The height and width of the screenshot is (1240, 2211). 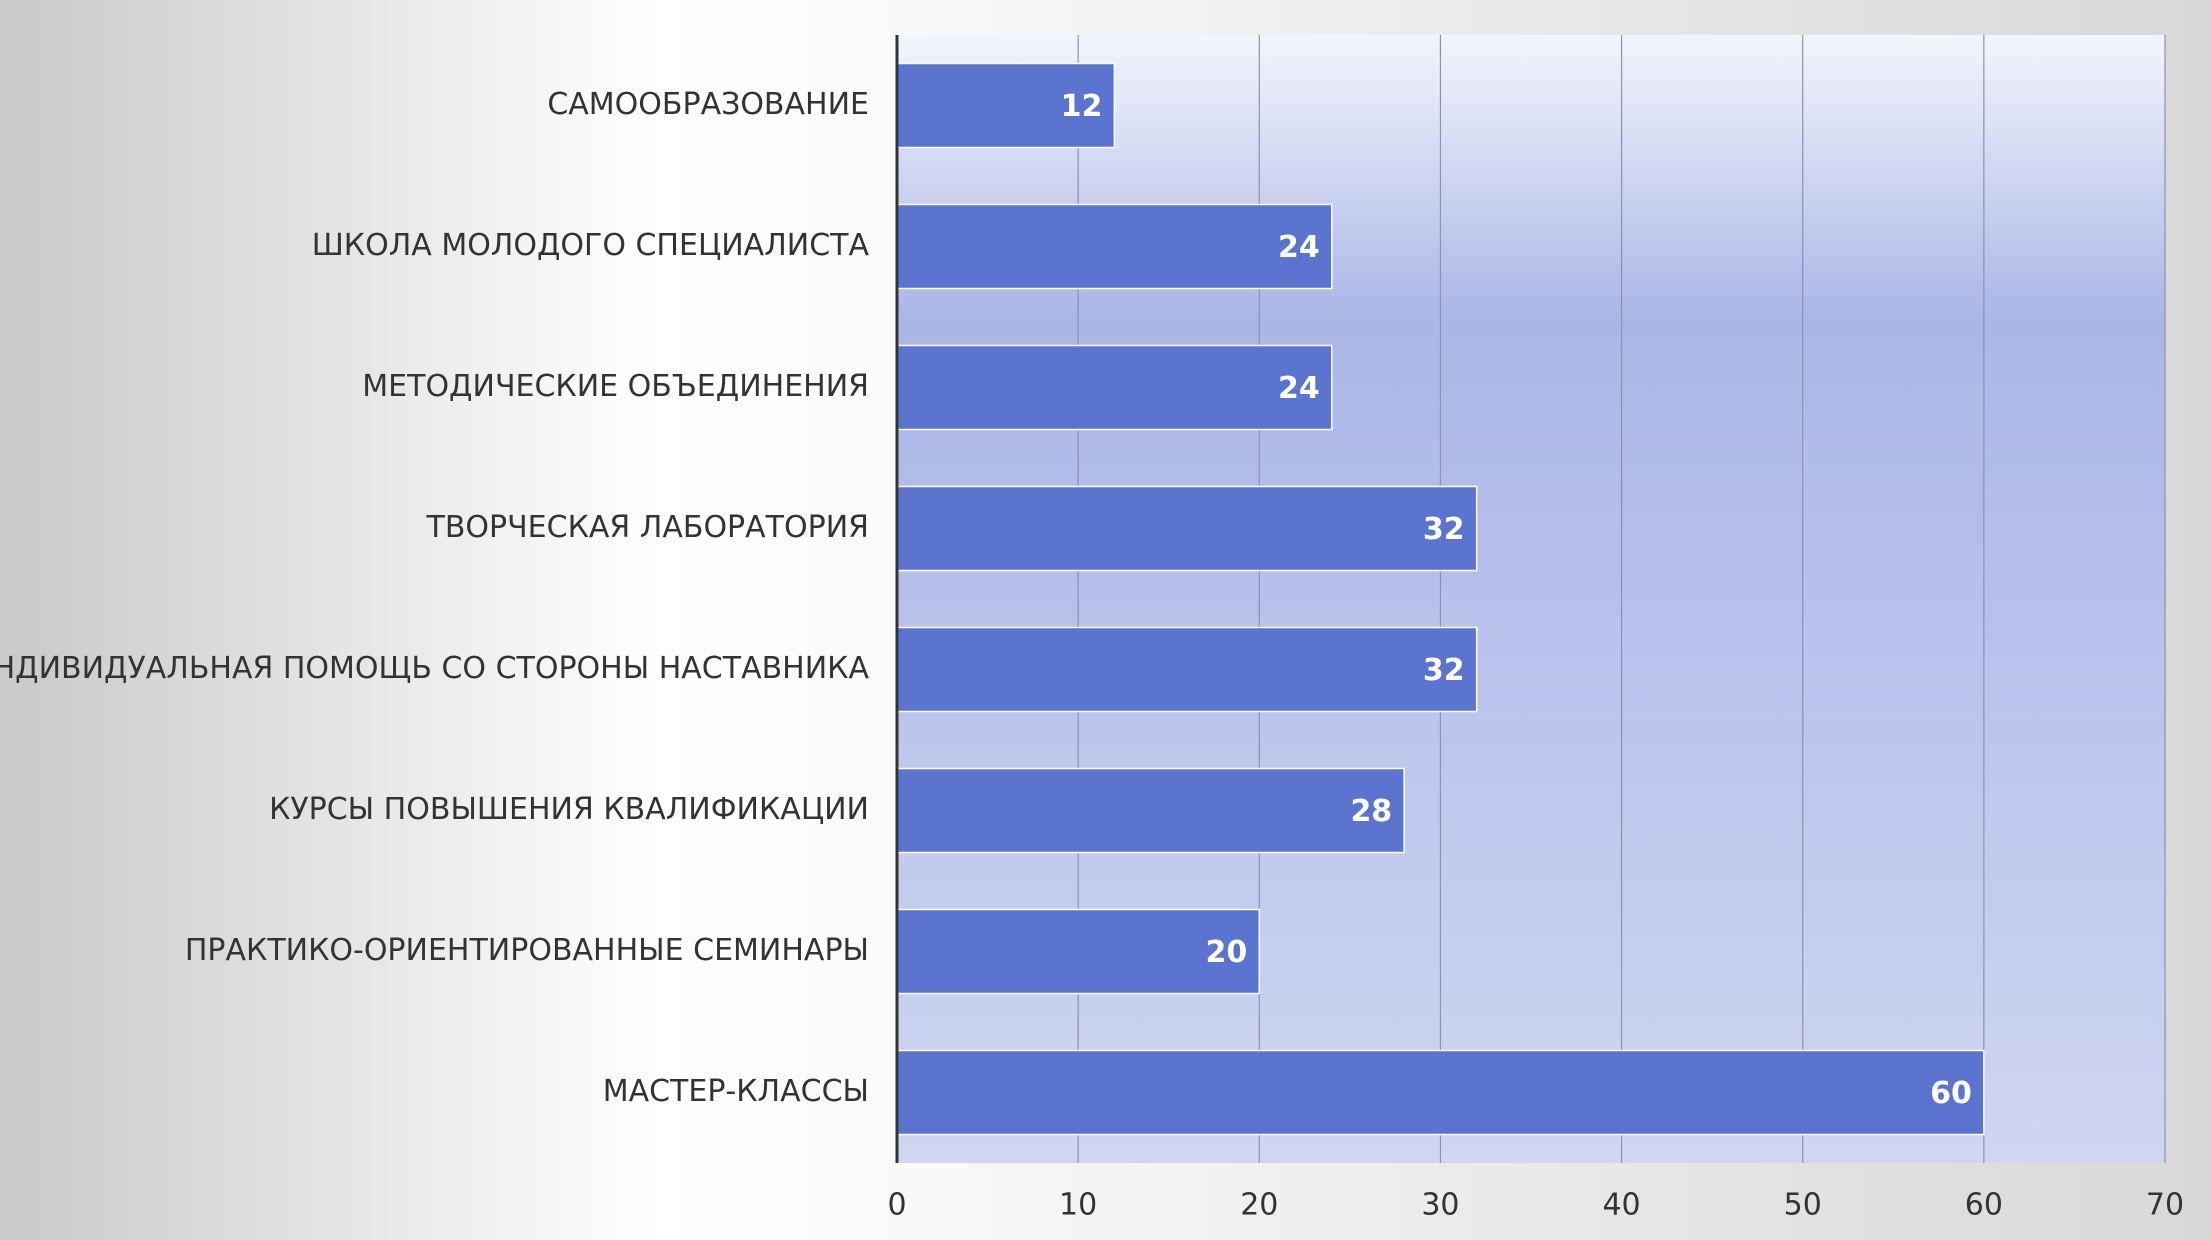 What do you see at coordinates (1082, 106) in the screenshot?
I see `data-label: 12` at bounding box center [1082, 106].